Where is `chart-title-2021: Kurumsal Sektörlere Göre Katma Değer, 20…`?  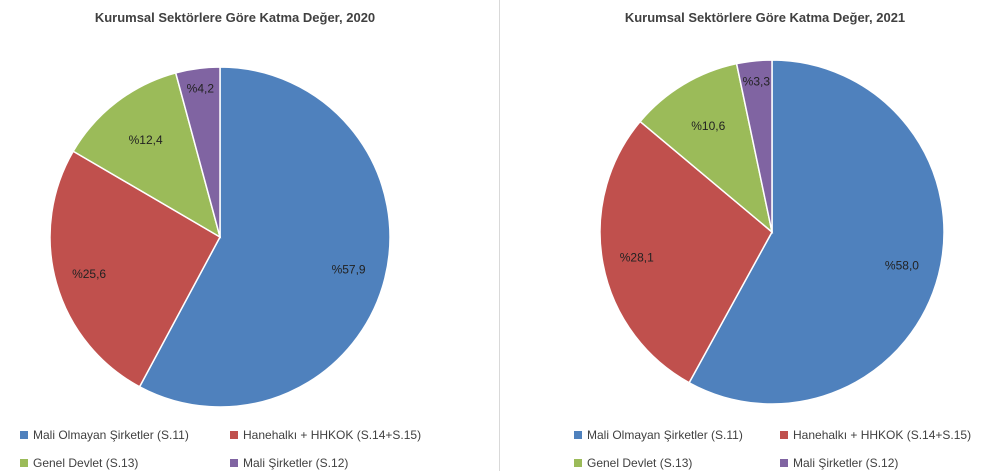
chart-title-2021: Kurumsal Sektörlere Göre Katma Değer, 20… is located at coordinates (765, 17).